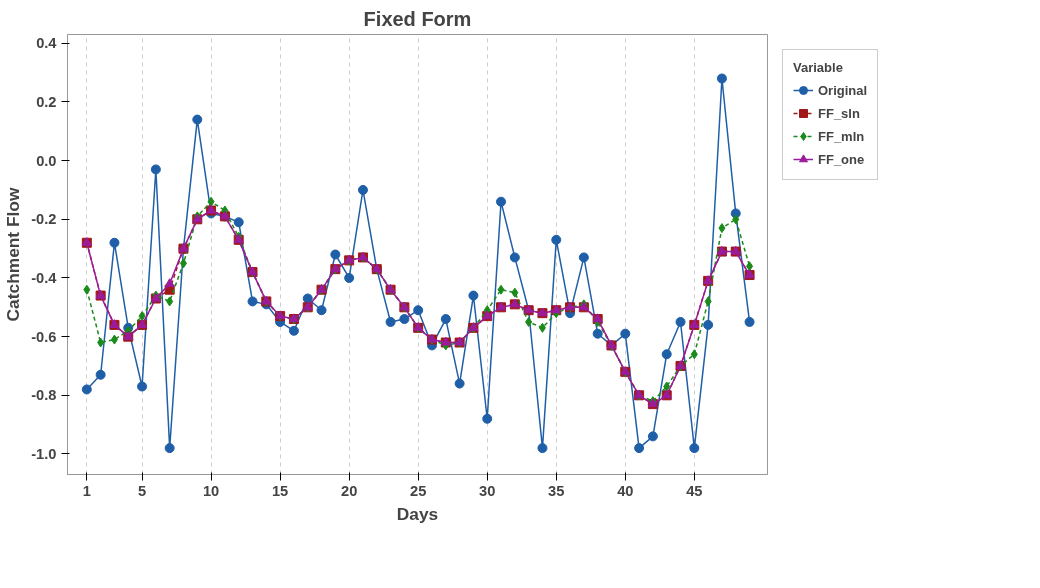 This screenshot has height=588, width=1040. Describe the element at coordinates (142, 490) in the screenshot. I see `x-tick-label: 5` at that location.